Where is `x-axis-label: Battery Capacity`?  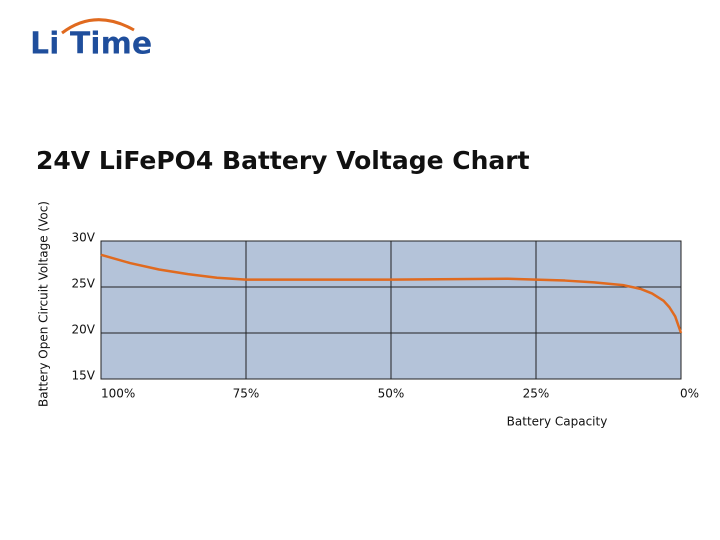
x-axis-label: Battery Capacity is located at coordinates (557, 422).